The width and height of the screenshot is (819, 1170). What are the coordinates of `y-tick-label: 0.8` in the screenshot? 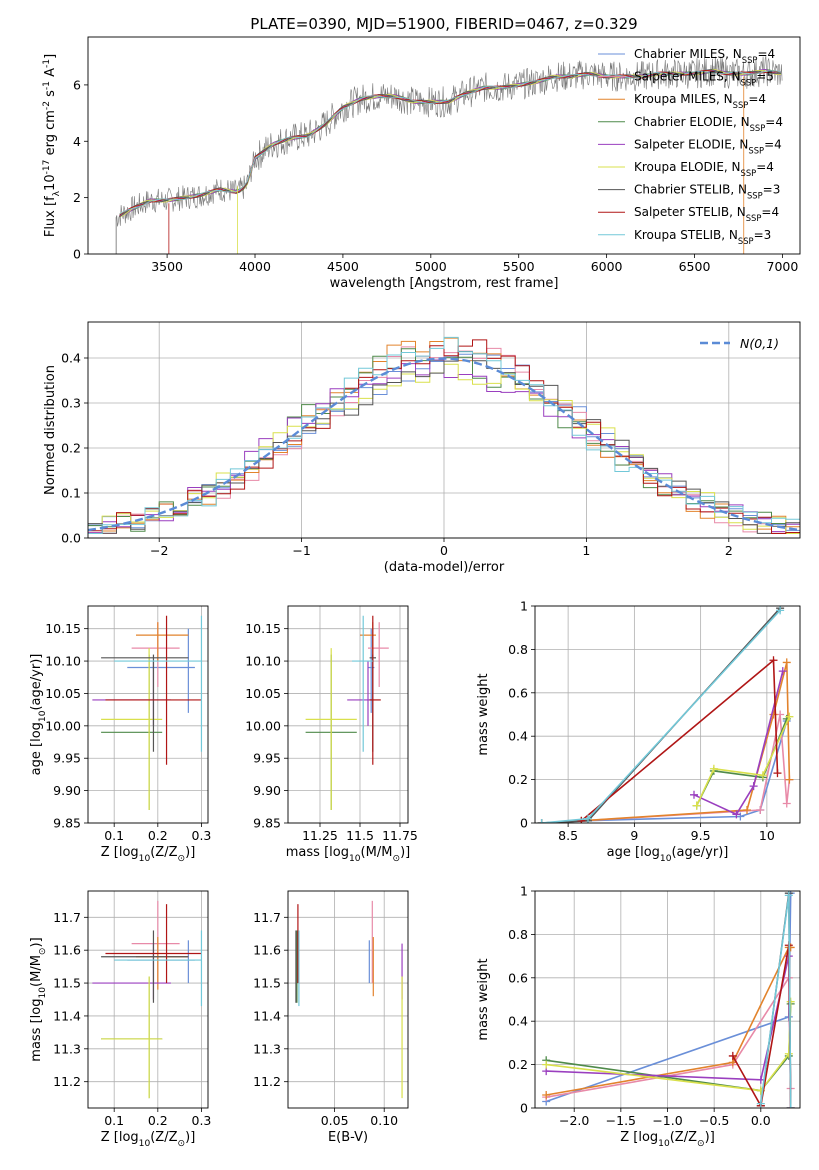 It's located at (518, 934).